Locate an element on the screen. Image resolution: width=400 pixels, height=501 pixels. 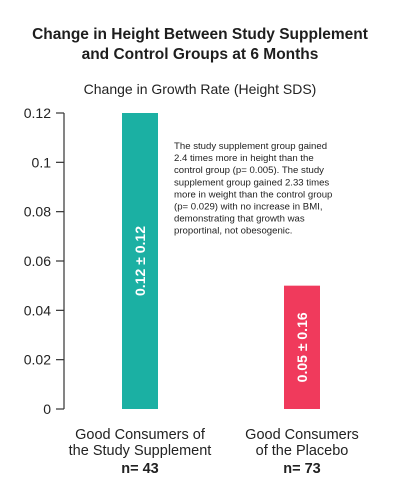
x-category-label: of the Placebo is located at coordinates (302, 451).